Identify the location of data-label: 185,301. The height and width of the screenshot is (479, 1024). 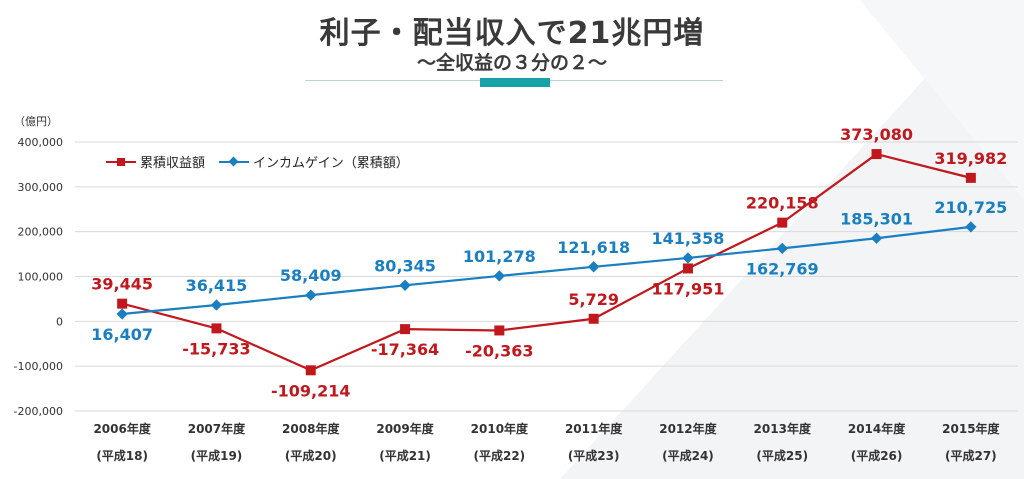
(876, 218).